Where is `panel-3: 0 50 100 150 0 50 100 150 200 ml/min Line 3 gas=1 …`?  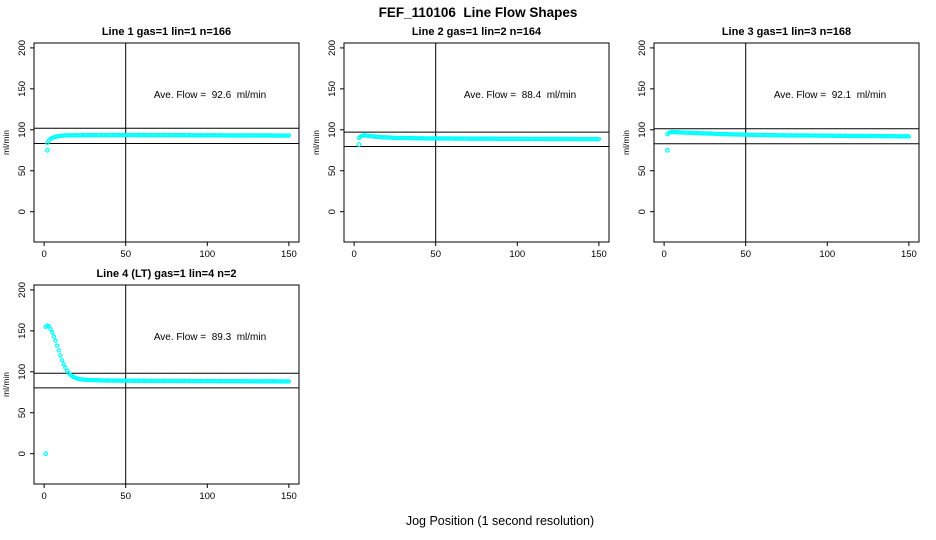 panel-3: 0 50 100 150 0 50 100 150 200 ml/min Line 3 gas=1 … is located at coordinates (770, 143).